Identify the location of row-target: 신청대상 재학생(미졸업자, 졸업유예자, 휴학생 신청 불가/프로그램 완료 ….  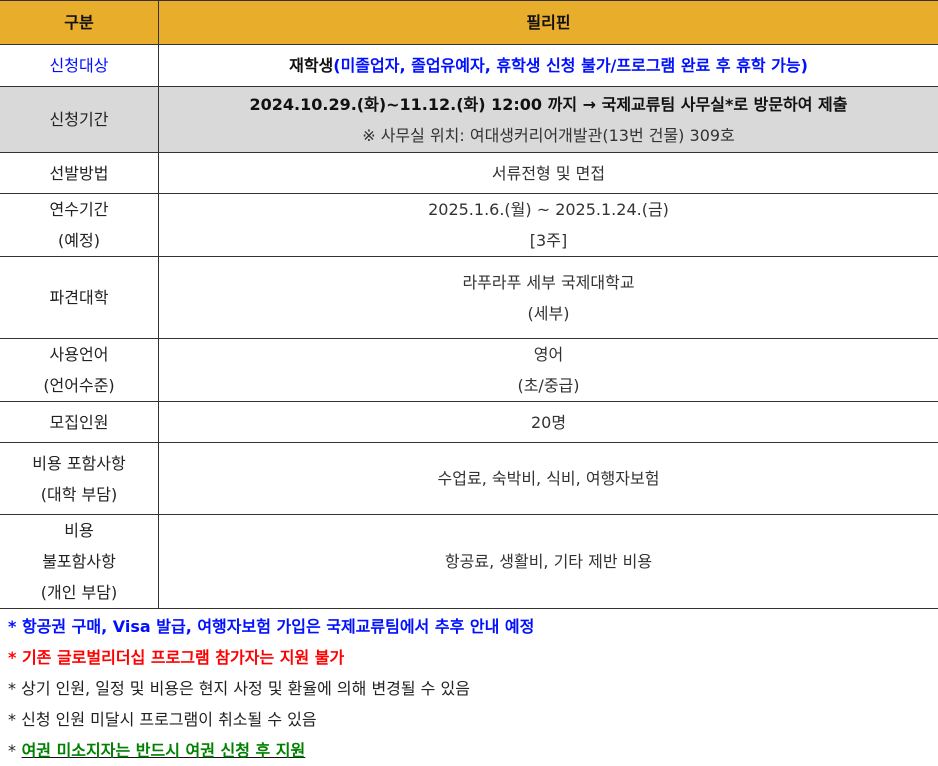
(469, 66).